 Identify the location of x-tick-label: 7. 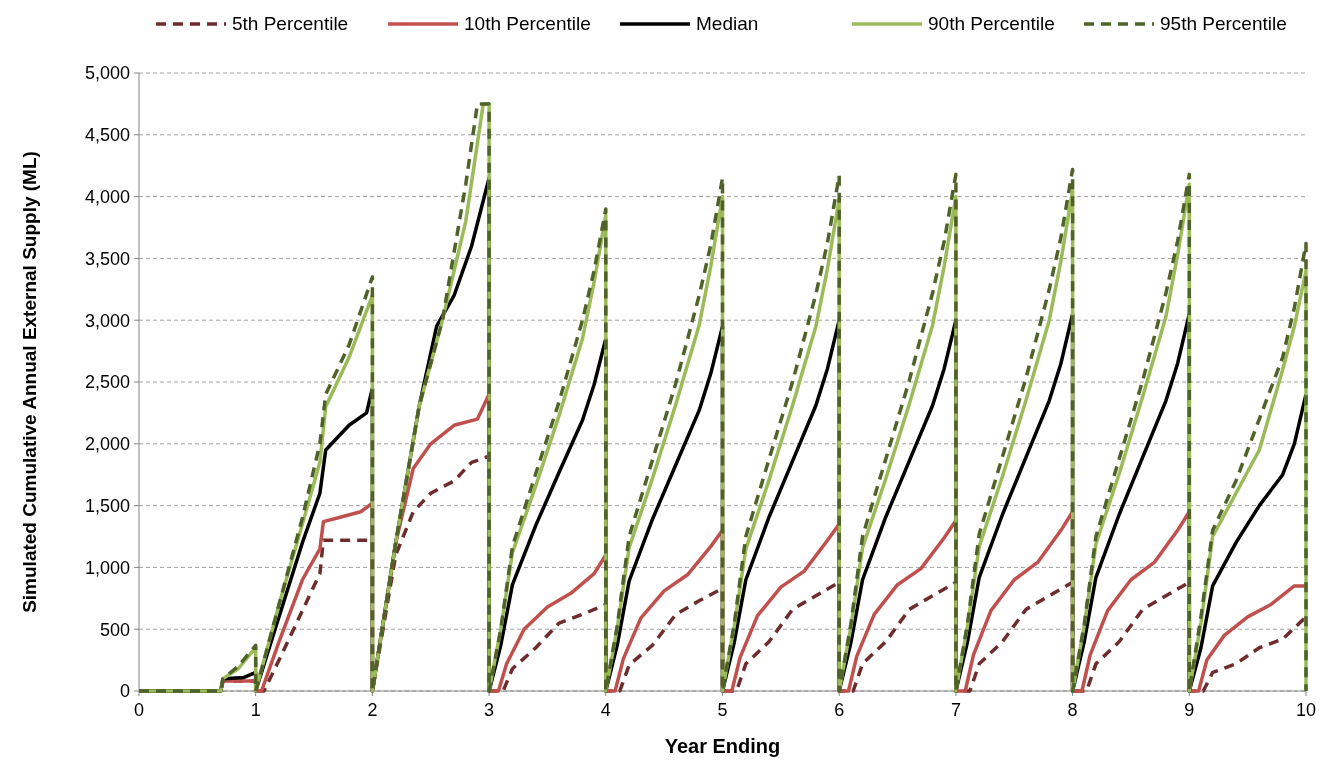
(955, 710).